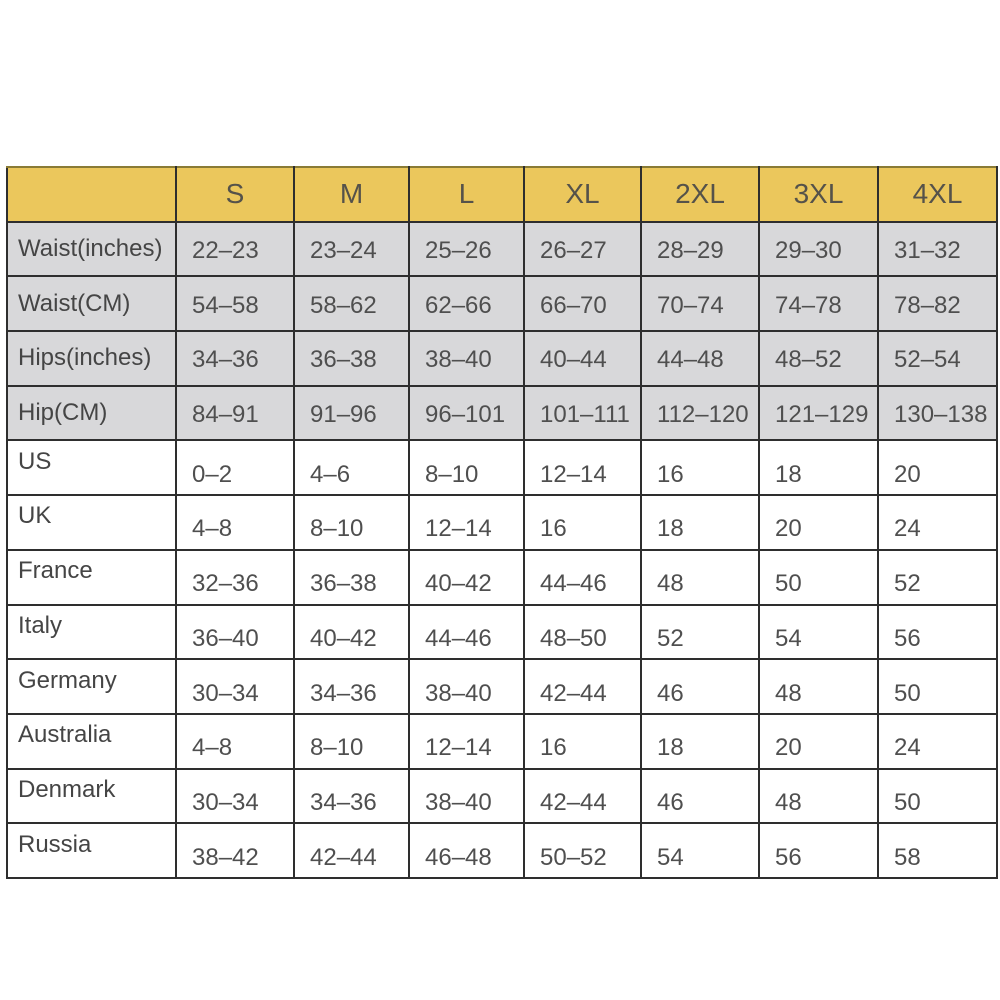 The width and height of the screenshot is (1000, 1000). I want to click on row-uk: UK 4–8 8–10 12–14 16 18 20 24, so click(502, 522).